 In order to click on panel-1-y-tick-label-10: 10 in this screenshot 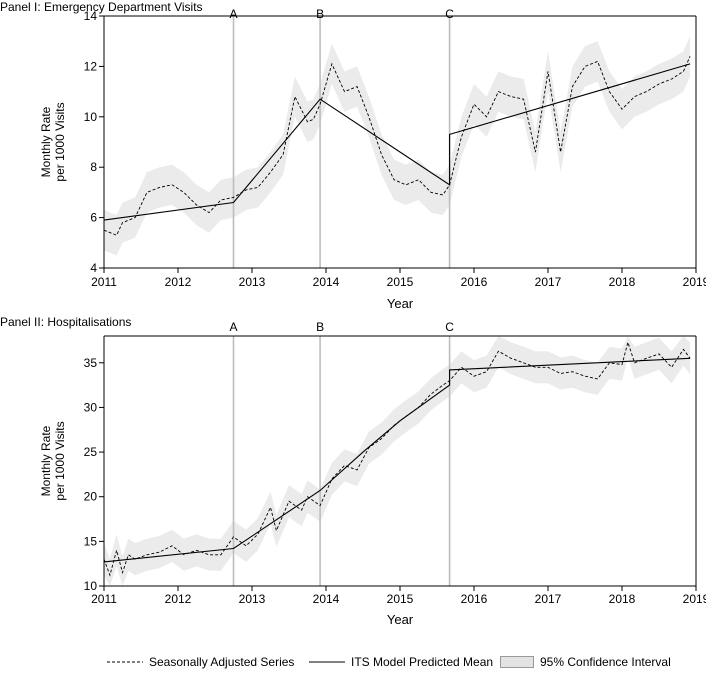, I will do `click(91, 117)`.